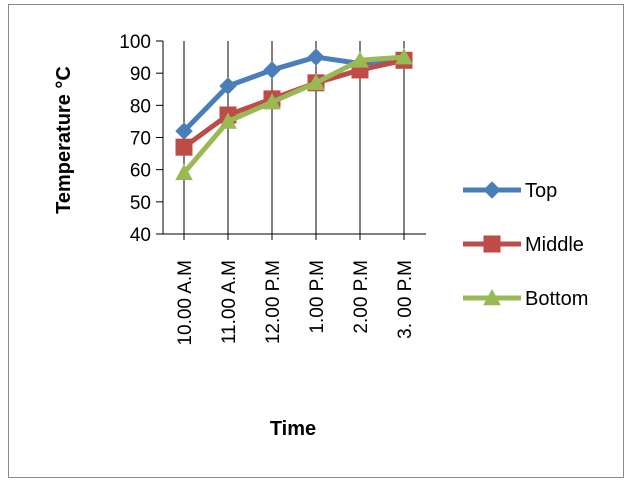 The image size is (630, 481). Describe the element at coordinates (140, 74) in the screenshot. I see `y-tick-label-90: 90` at that location.